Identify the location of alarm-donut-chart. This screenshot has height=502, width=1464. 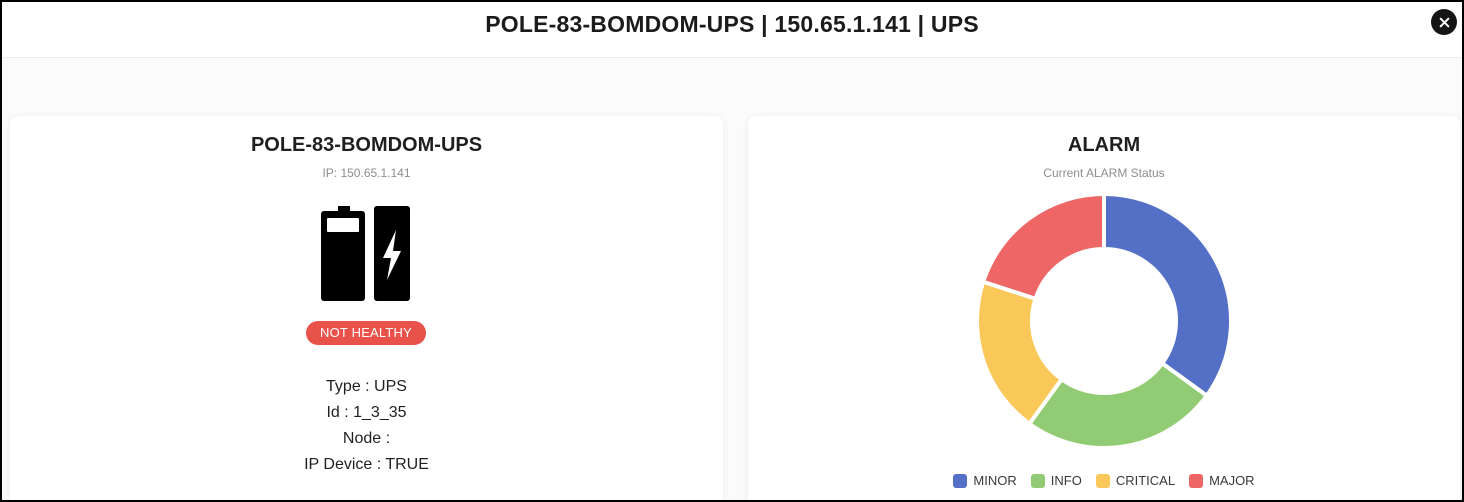
(1104, 321).